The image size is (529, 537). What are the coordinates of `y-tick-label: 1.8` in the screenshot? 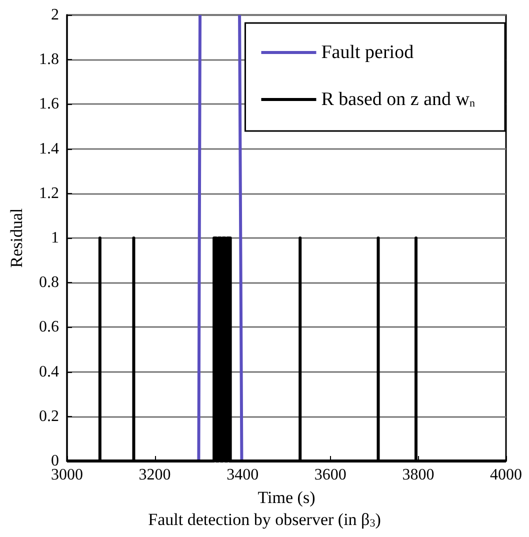 It's located at (49, 59).